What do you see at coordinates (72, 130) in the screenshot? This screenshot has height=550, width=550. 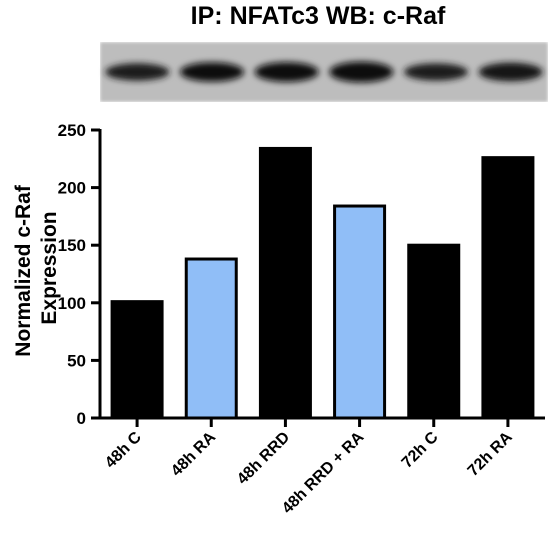 I see `y-tick-label: 250` at bounding box center [72, 130].